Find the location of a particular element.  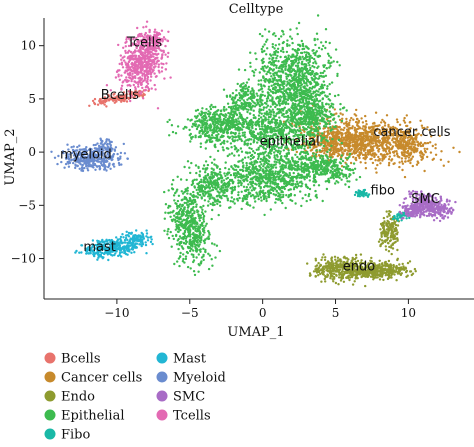

chart-title: Celltype is located at coordinates (256, 9).